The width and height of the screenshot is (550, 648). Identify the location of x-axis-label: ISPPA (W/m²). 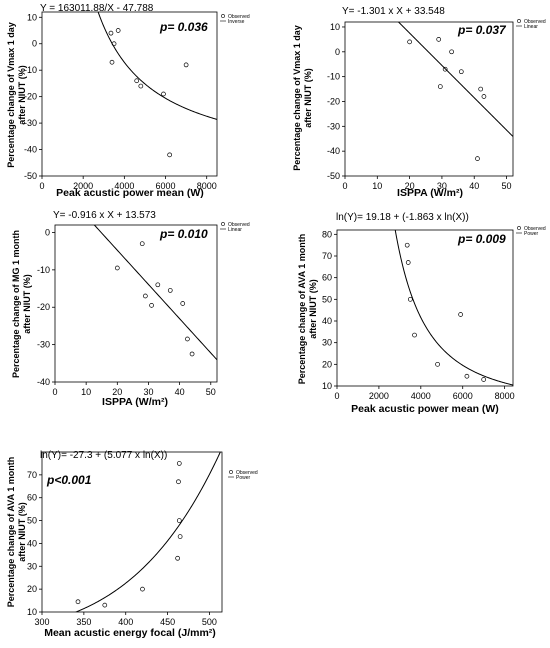
(430, 193).